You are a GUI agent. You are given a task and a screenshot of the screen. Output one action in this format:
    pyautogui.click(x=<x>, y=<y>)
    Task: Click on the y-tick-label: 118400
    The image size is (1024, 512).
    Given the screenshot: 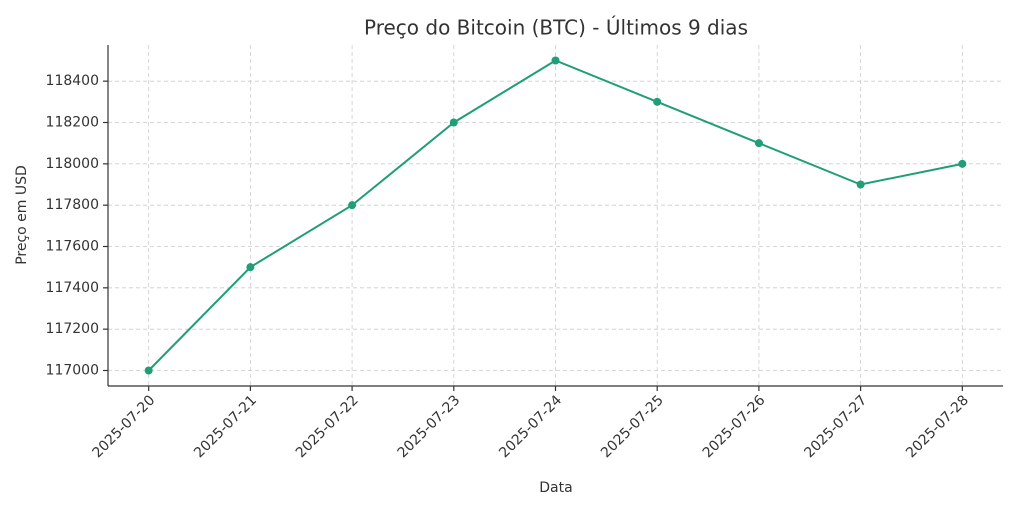 What is the action you would take?
    pyautogui.click(x=72, y=81)
    